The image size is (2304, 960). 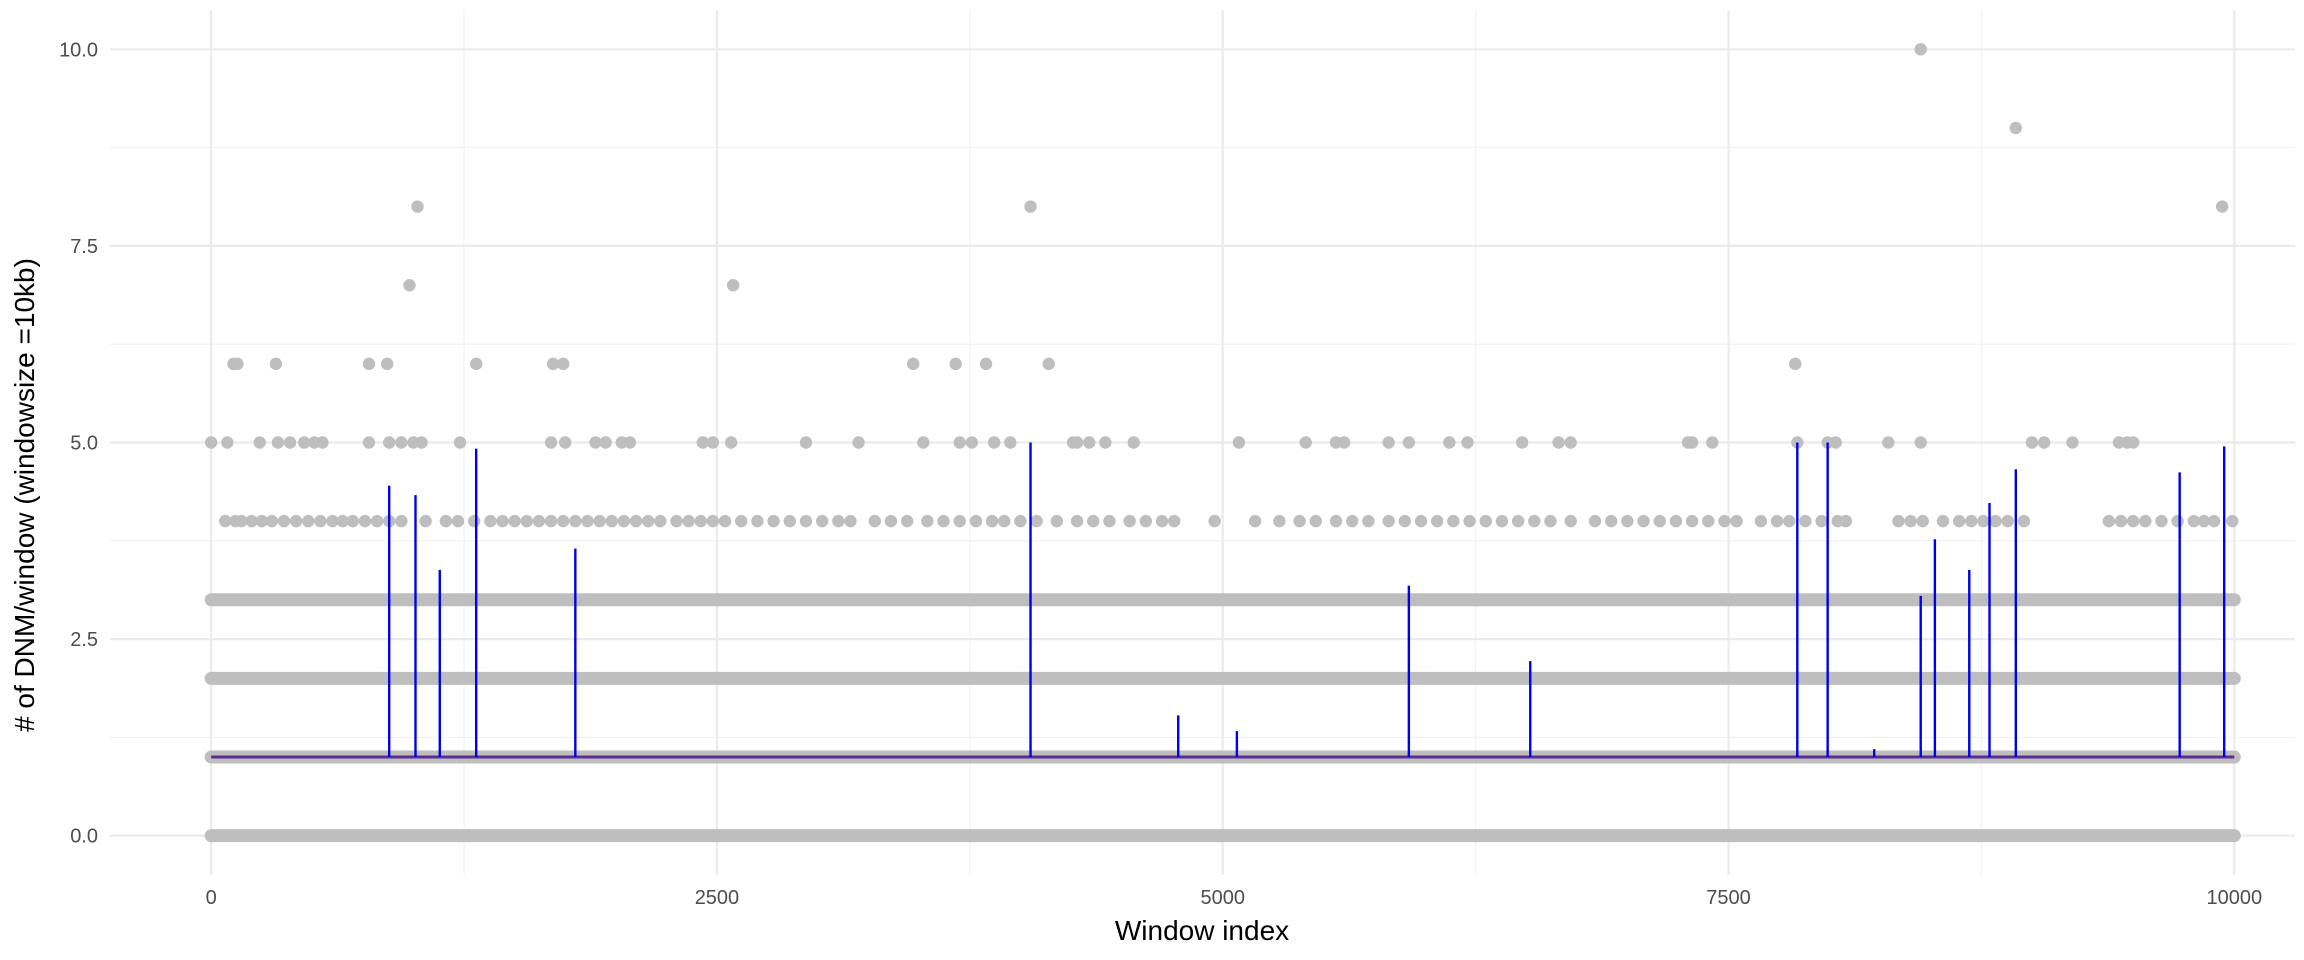 What do you see at coordinates (1222, 898) in the screenshot?
I see `x-tick-label: 5000` at bounding box center [1222, 898].